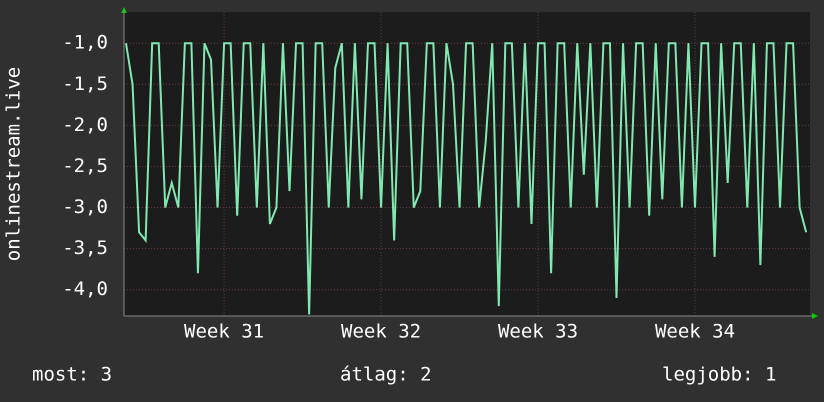 The width and height of the screenshot is (824, 402). Describe the element at coordinates (224, 332) in the screenshot. I see `x-tick-label: Week 31` at that location.